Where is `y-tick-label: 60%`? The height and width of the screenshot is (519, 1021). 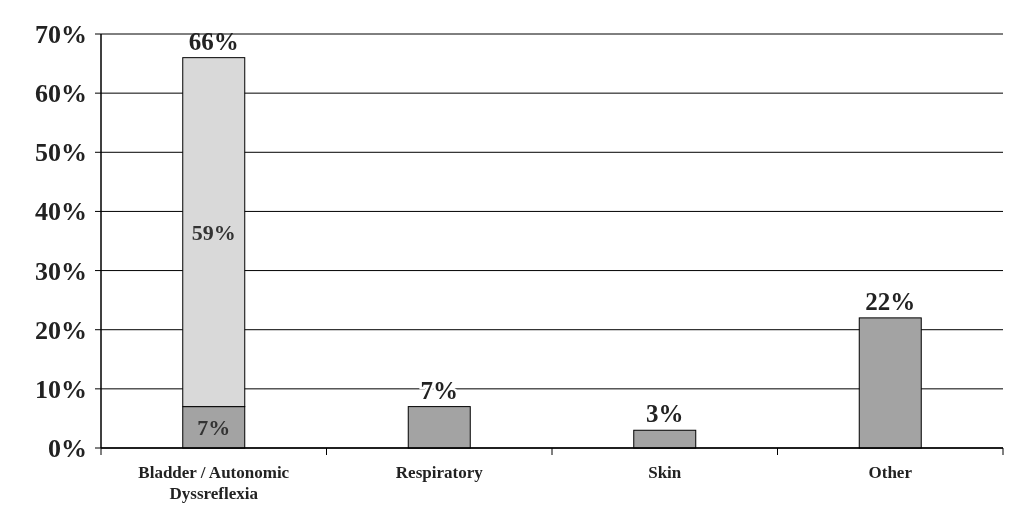 y-tick-label: 60% is located at coordinates (61, 94).